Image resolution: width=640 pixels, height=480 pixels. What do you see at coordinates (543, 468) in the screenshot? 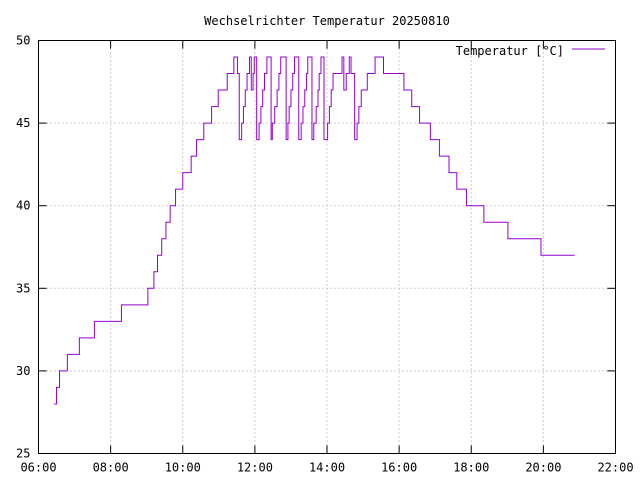
I see `x-tick-label: 20:00` at bounding box center [543, 468].